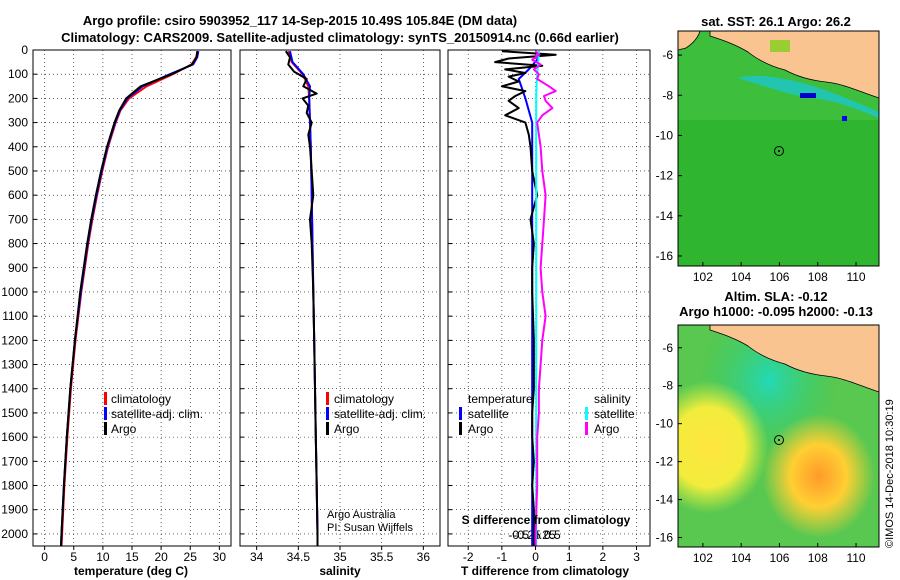 This screenshot has height=580, width=900. I want to click on x-tick-label: 34.5, so click(299, 557).